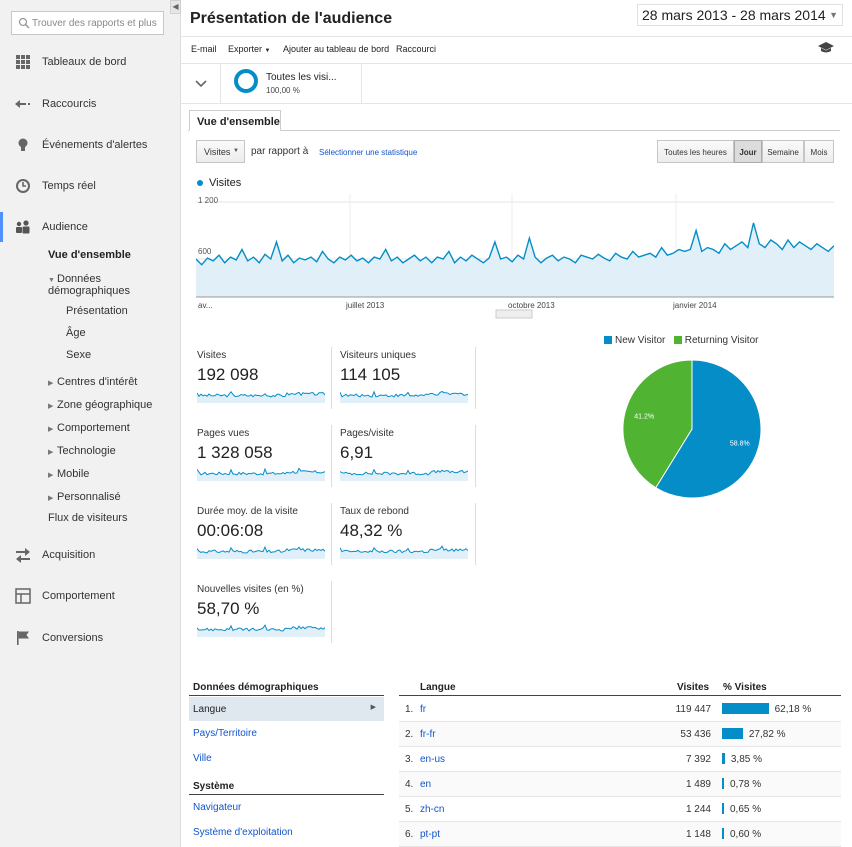 Image resolution: width=852 pixels, height=847 pixels. Describe the element at coordinates (698, 759) in the screenshot. I see `row-visits: 7 392` at that location.